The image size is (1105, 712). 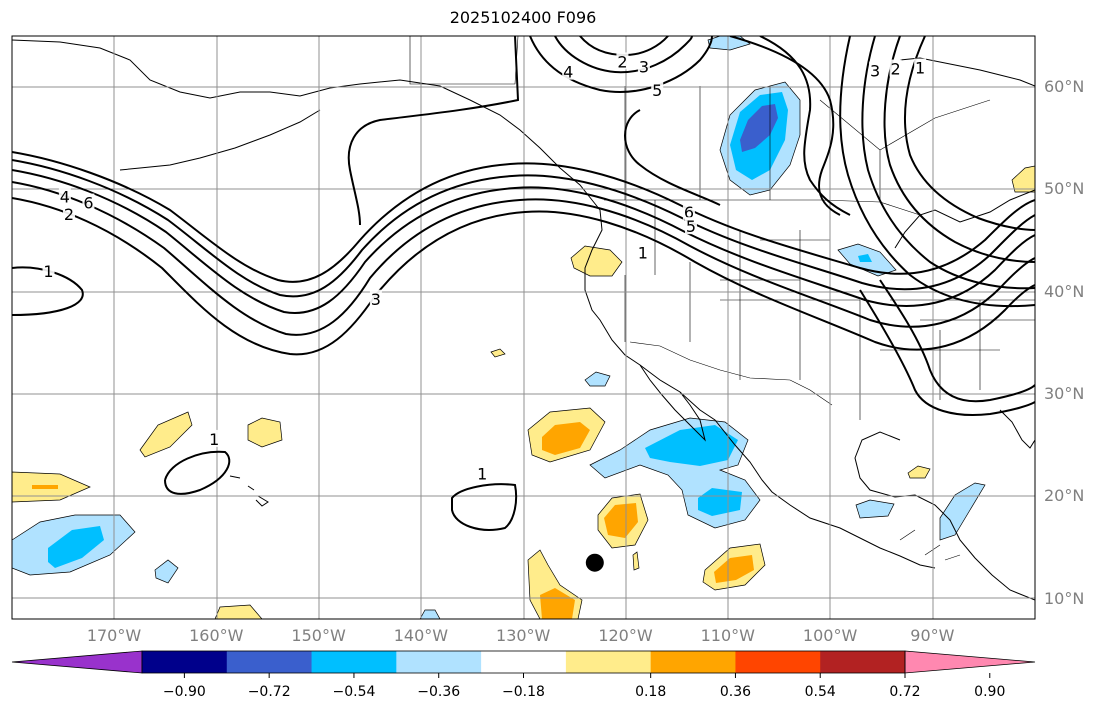 I want to click on us-canada-border, so click(x=762, y=207).